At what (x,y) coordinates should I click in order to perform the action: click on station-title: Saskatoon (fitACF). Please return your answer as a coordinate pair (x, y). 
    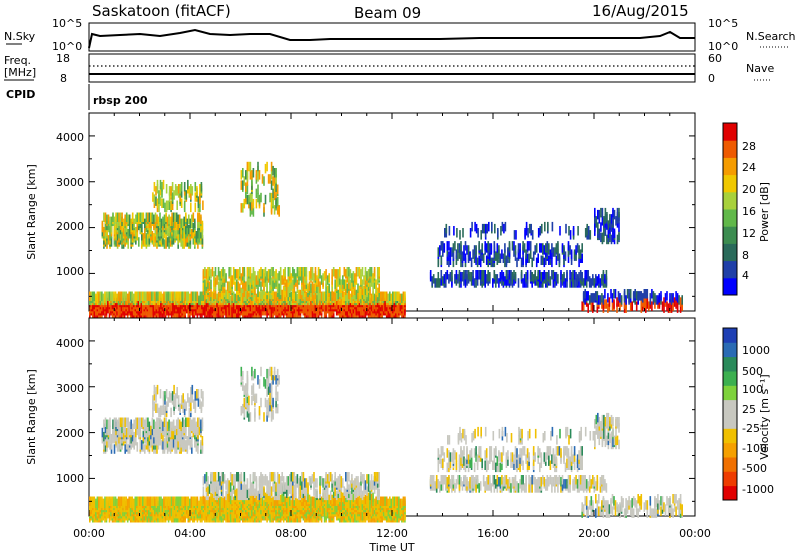
    Looking at the image, I should click on (161, 11).